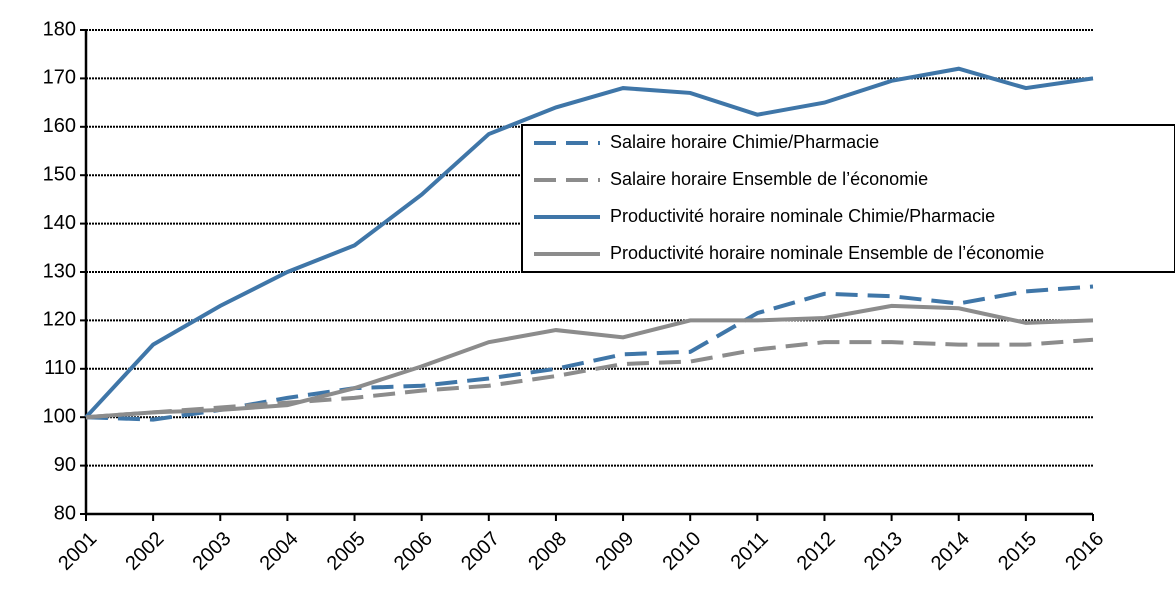 This screenshot has height=590, width=1175. Describe the element at coordinates (547, 551) in the screenshot. I see `x-tick-label: 2008` at that location.